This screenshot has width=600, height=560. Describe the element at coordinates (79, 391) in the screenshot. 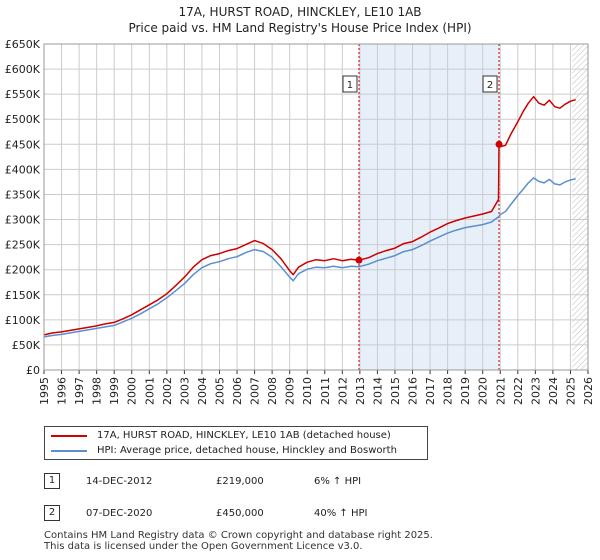

I see `x-tick-label: 1997` at that location.